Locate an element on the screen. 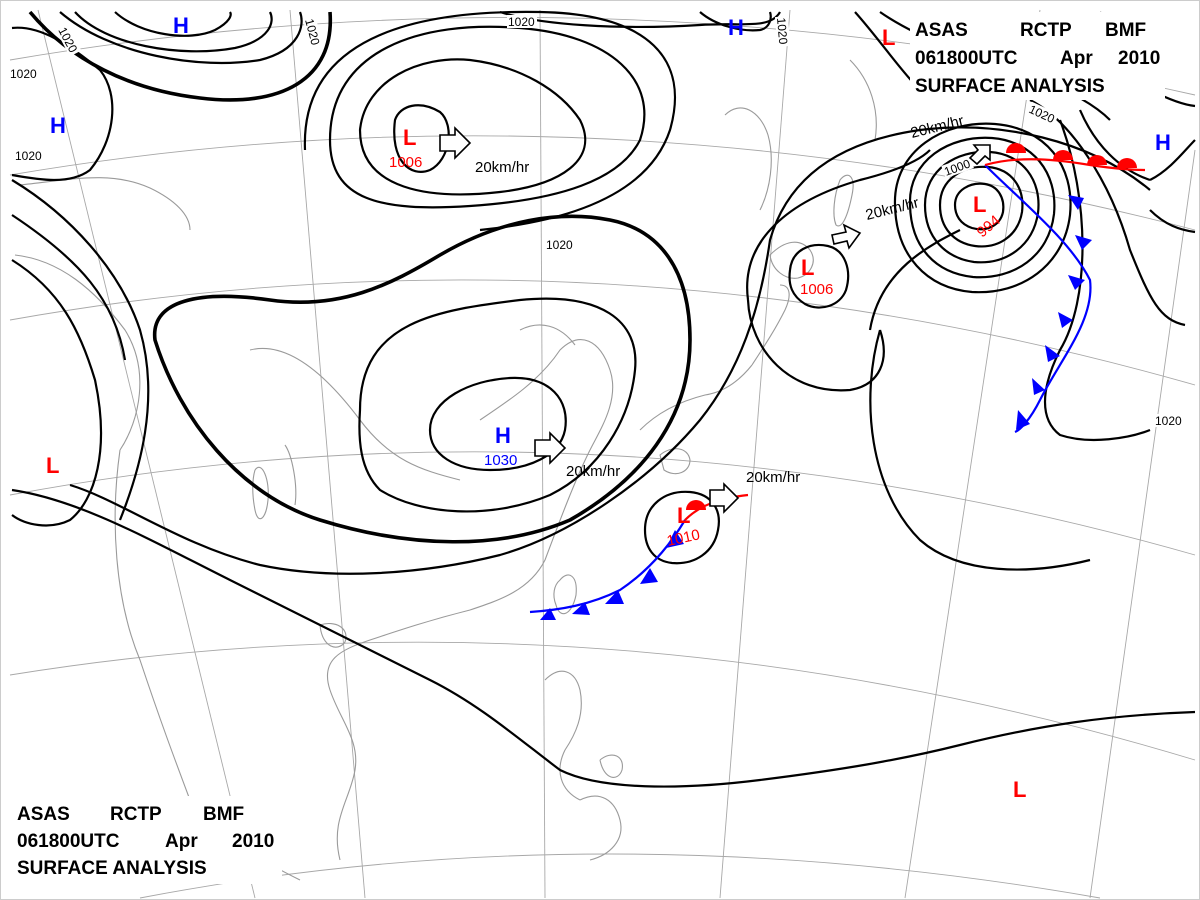 The image size is (1200, 900). low-pressure-value: 1010 is located at coordinates (683, 538).